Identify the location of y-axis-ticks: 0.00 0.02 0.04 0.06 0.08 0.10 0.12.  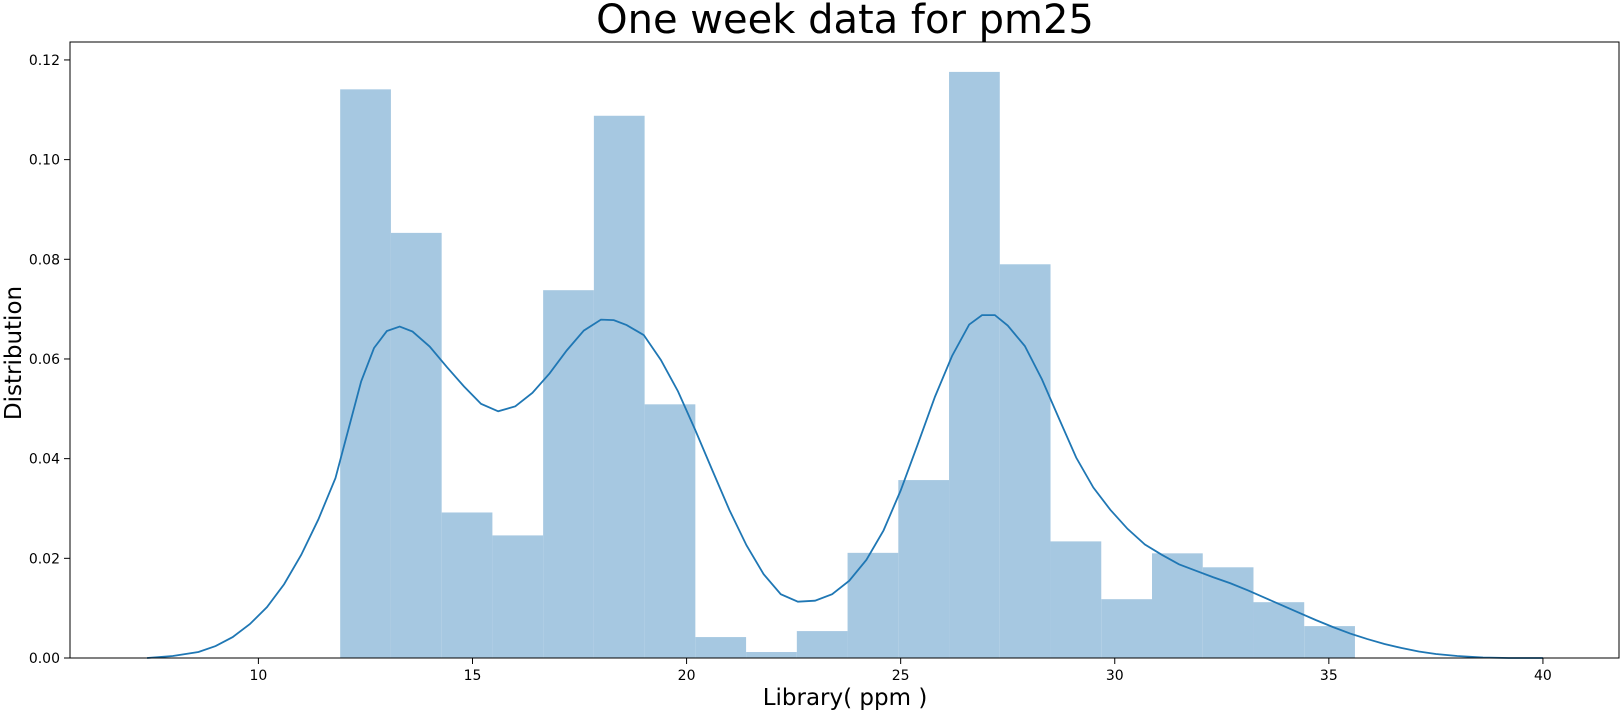
(49, 360).